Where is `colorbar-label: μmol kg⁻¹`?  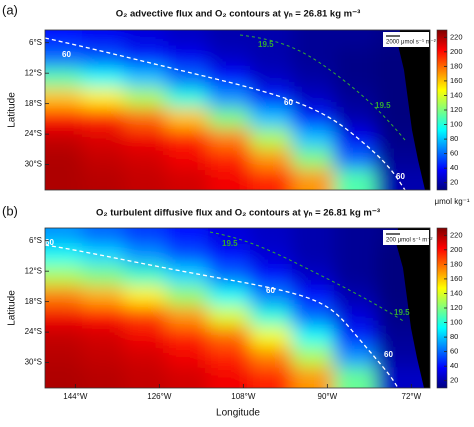
colorbar-label: μmol kg⁻¹ is located at coordinates (451, 201).